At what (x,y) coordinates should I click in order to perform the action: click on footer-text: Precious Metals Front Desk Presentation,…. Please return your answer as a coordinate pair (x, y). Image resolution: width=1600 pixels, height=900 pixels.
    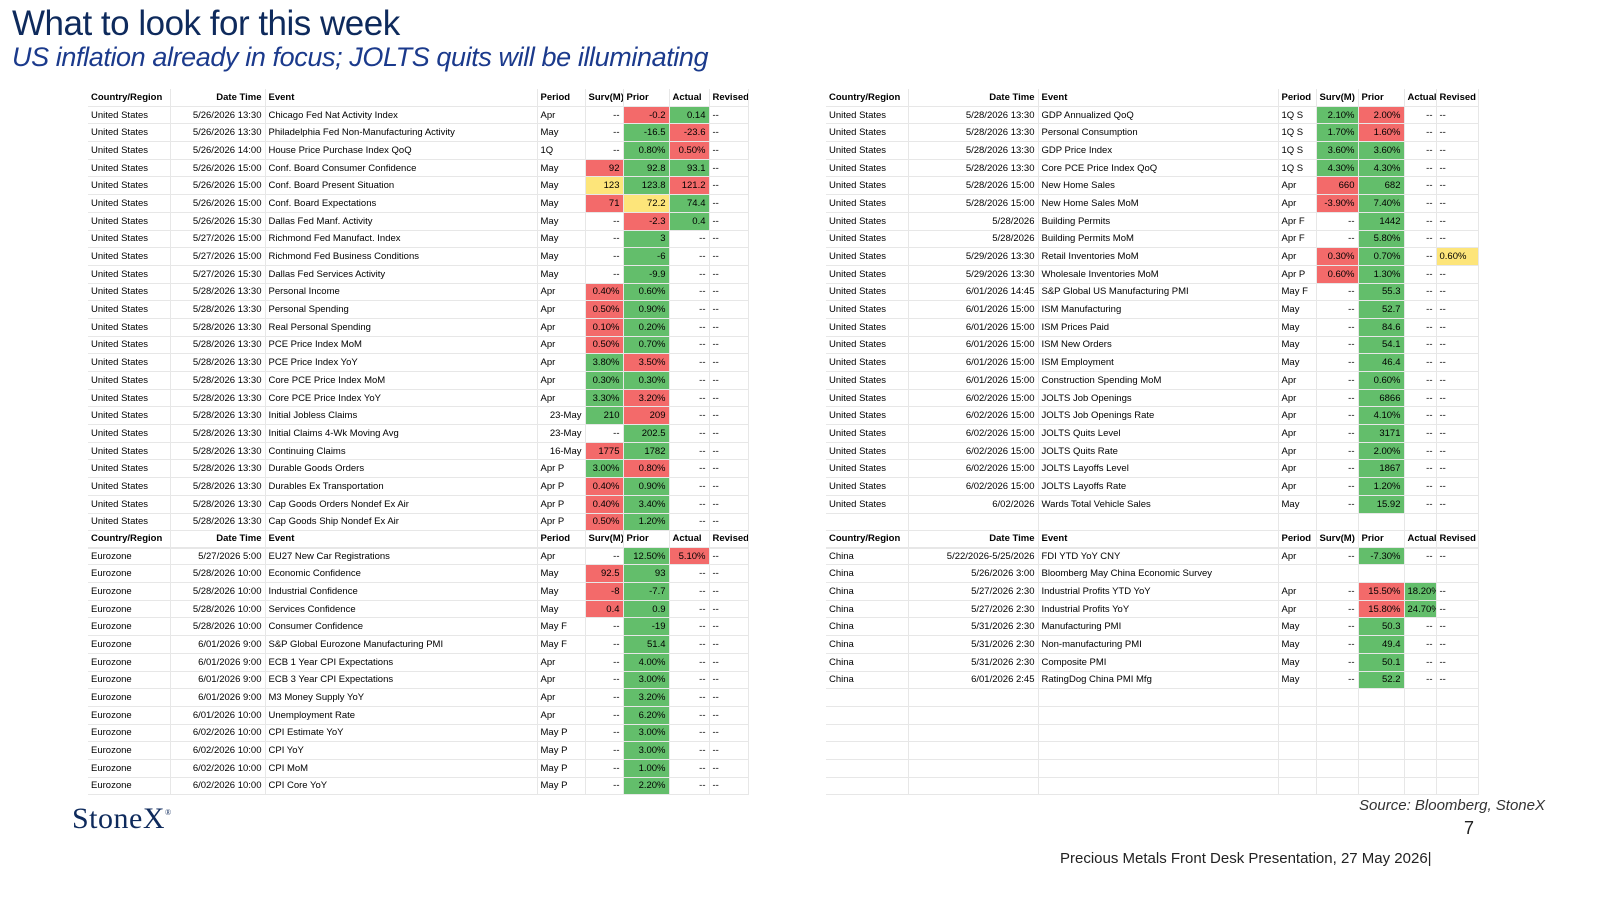
    Looking at the image, I should click on (1246, 858).